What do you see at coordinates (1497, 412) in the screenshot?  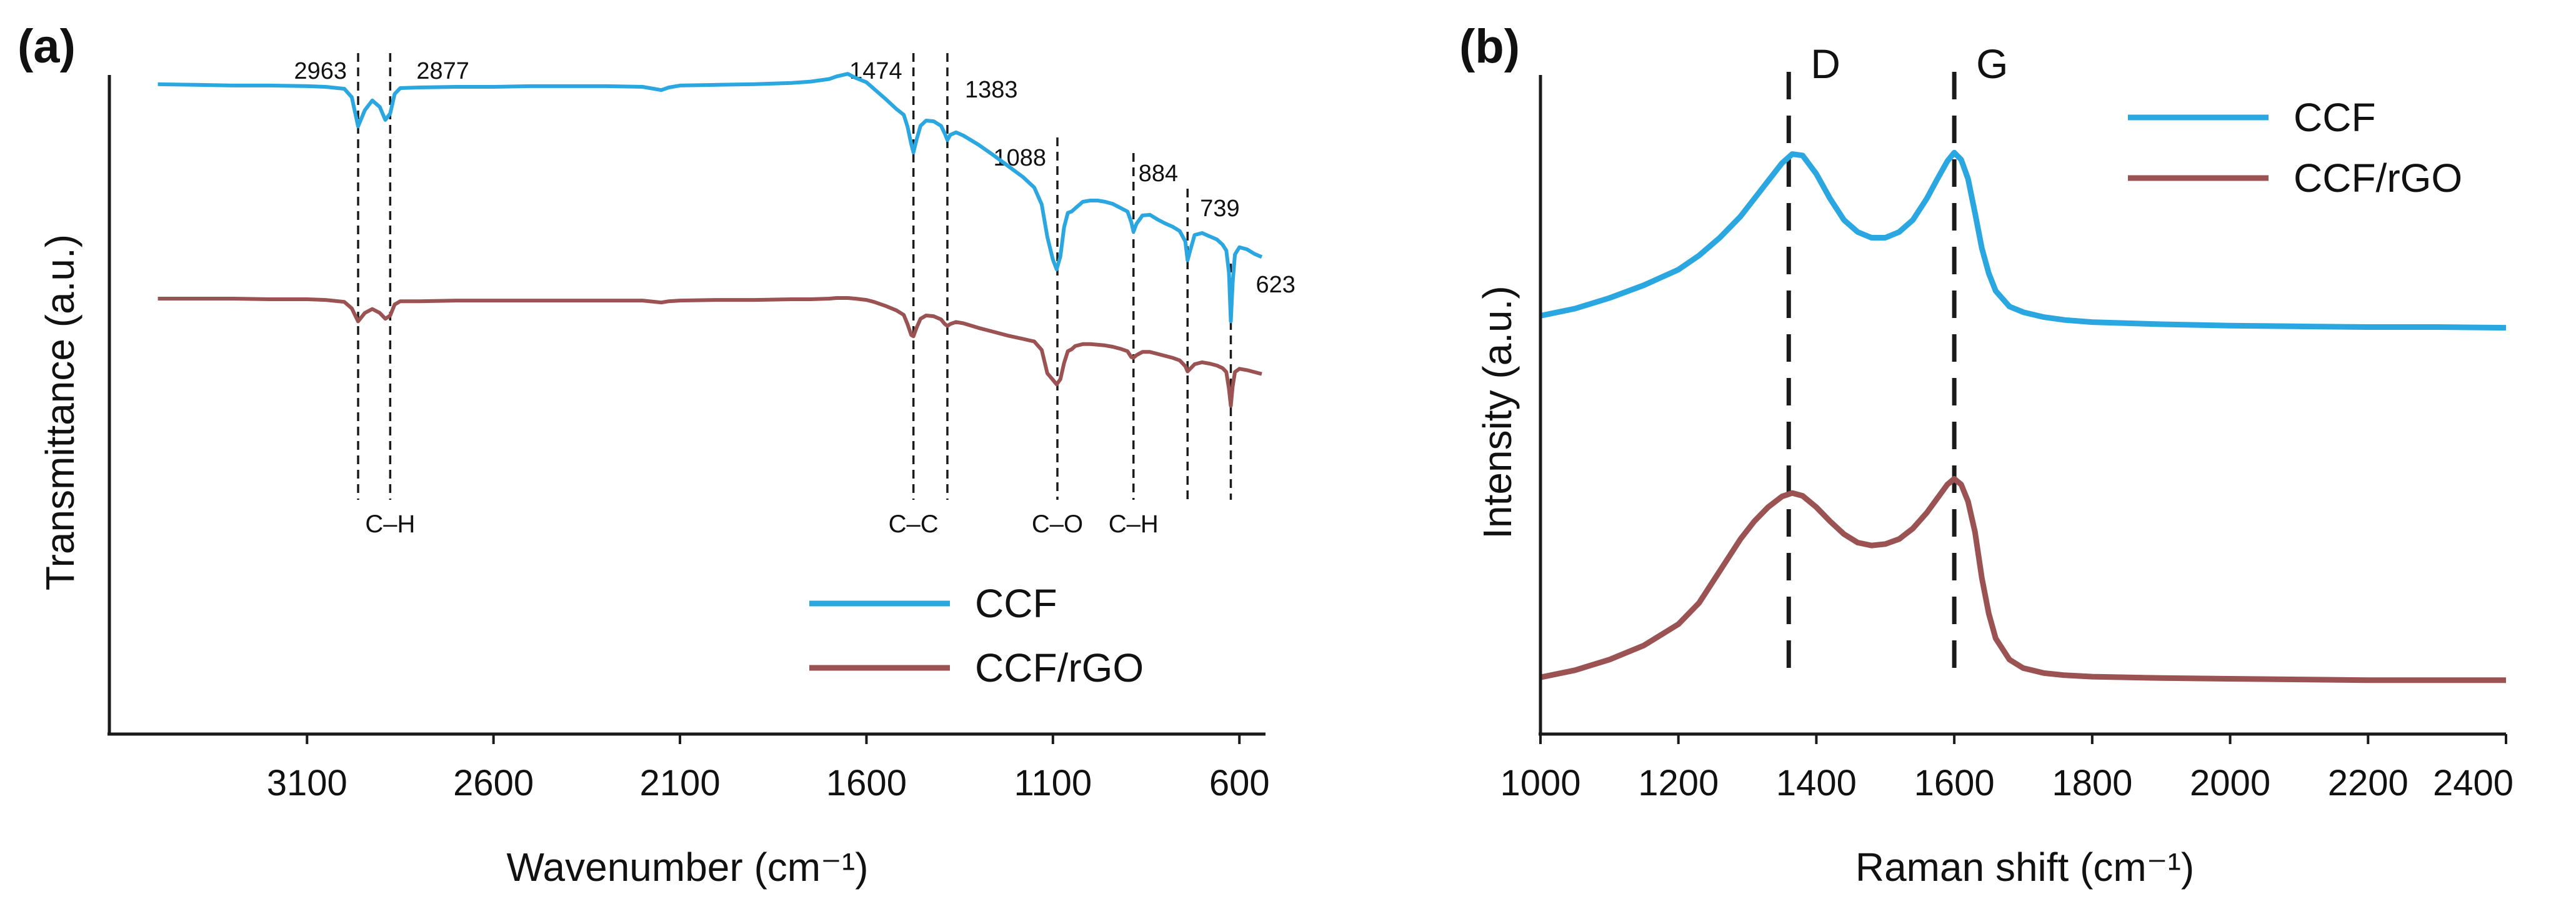 I see `panel-b-y-axis-label: Intensity (a.u.)` at bounding box center [1497, 412].